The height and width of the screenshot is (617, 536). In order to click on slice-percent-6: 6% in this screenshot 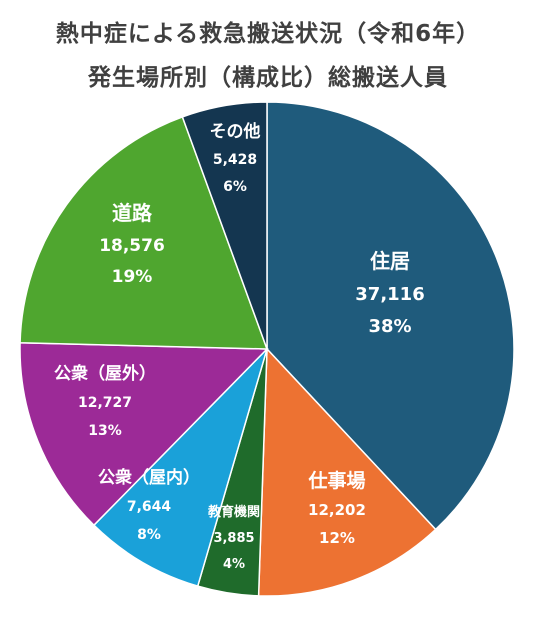, I will do `click(235, 187)`.